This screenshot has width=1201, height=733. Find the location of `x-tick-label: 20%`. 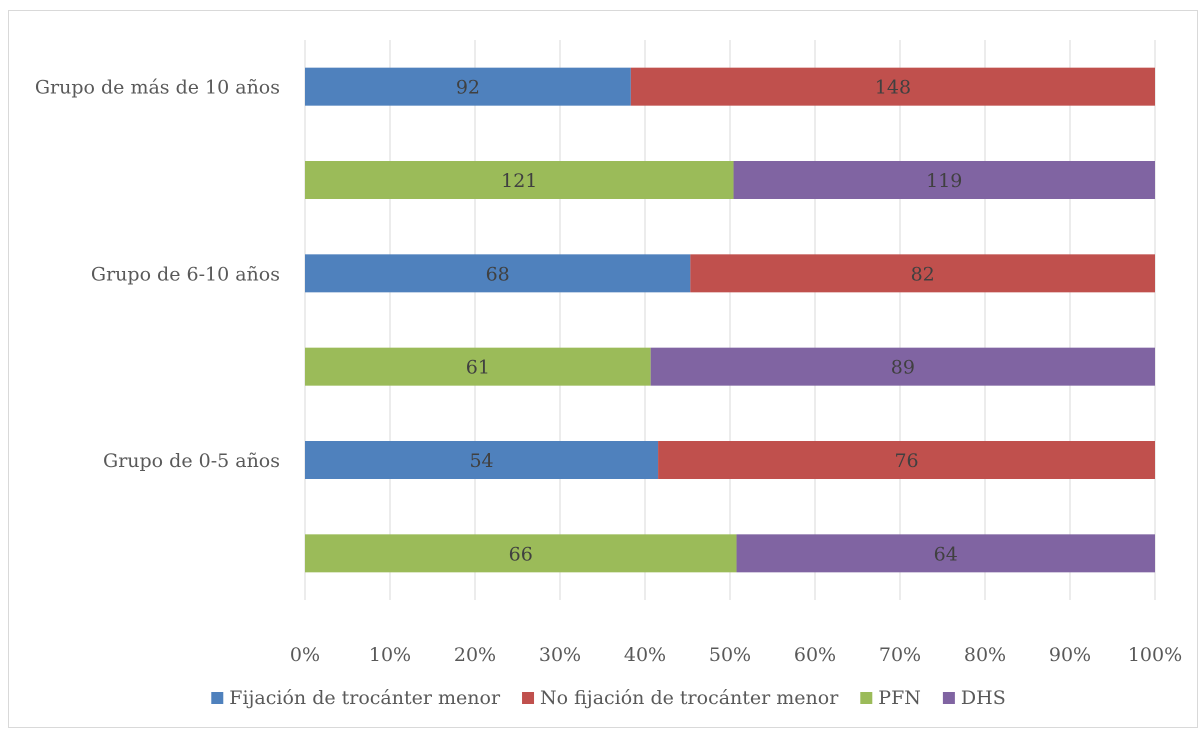

x-tick-label: 20% is located at coordinates (475, 655).